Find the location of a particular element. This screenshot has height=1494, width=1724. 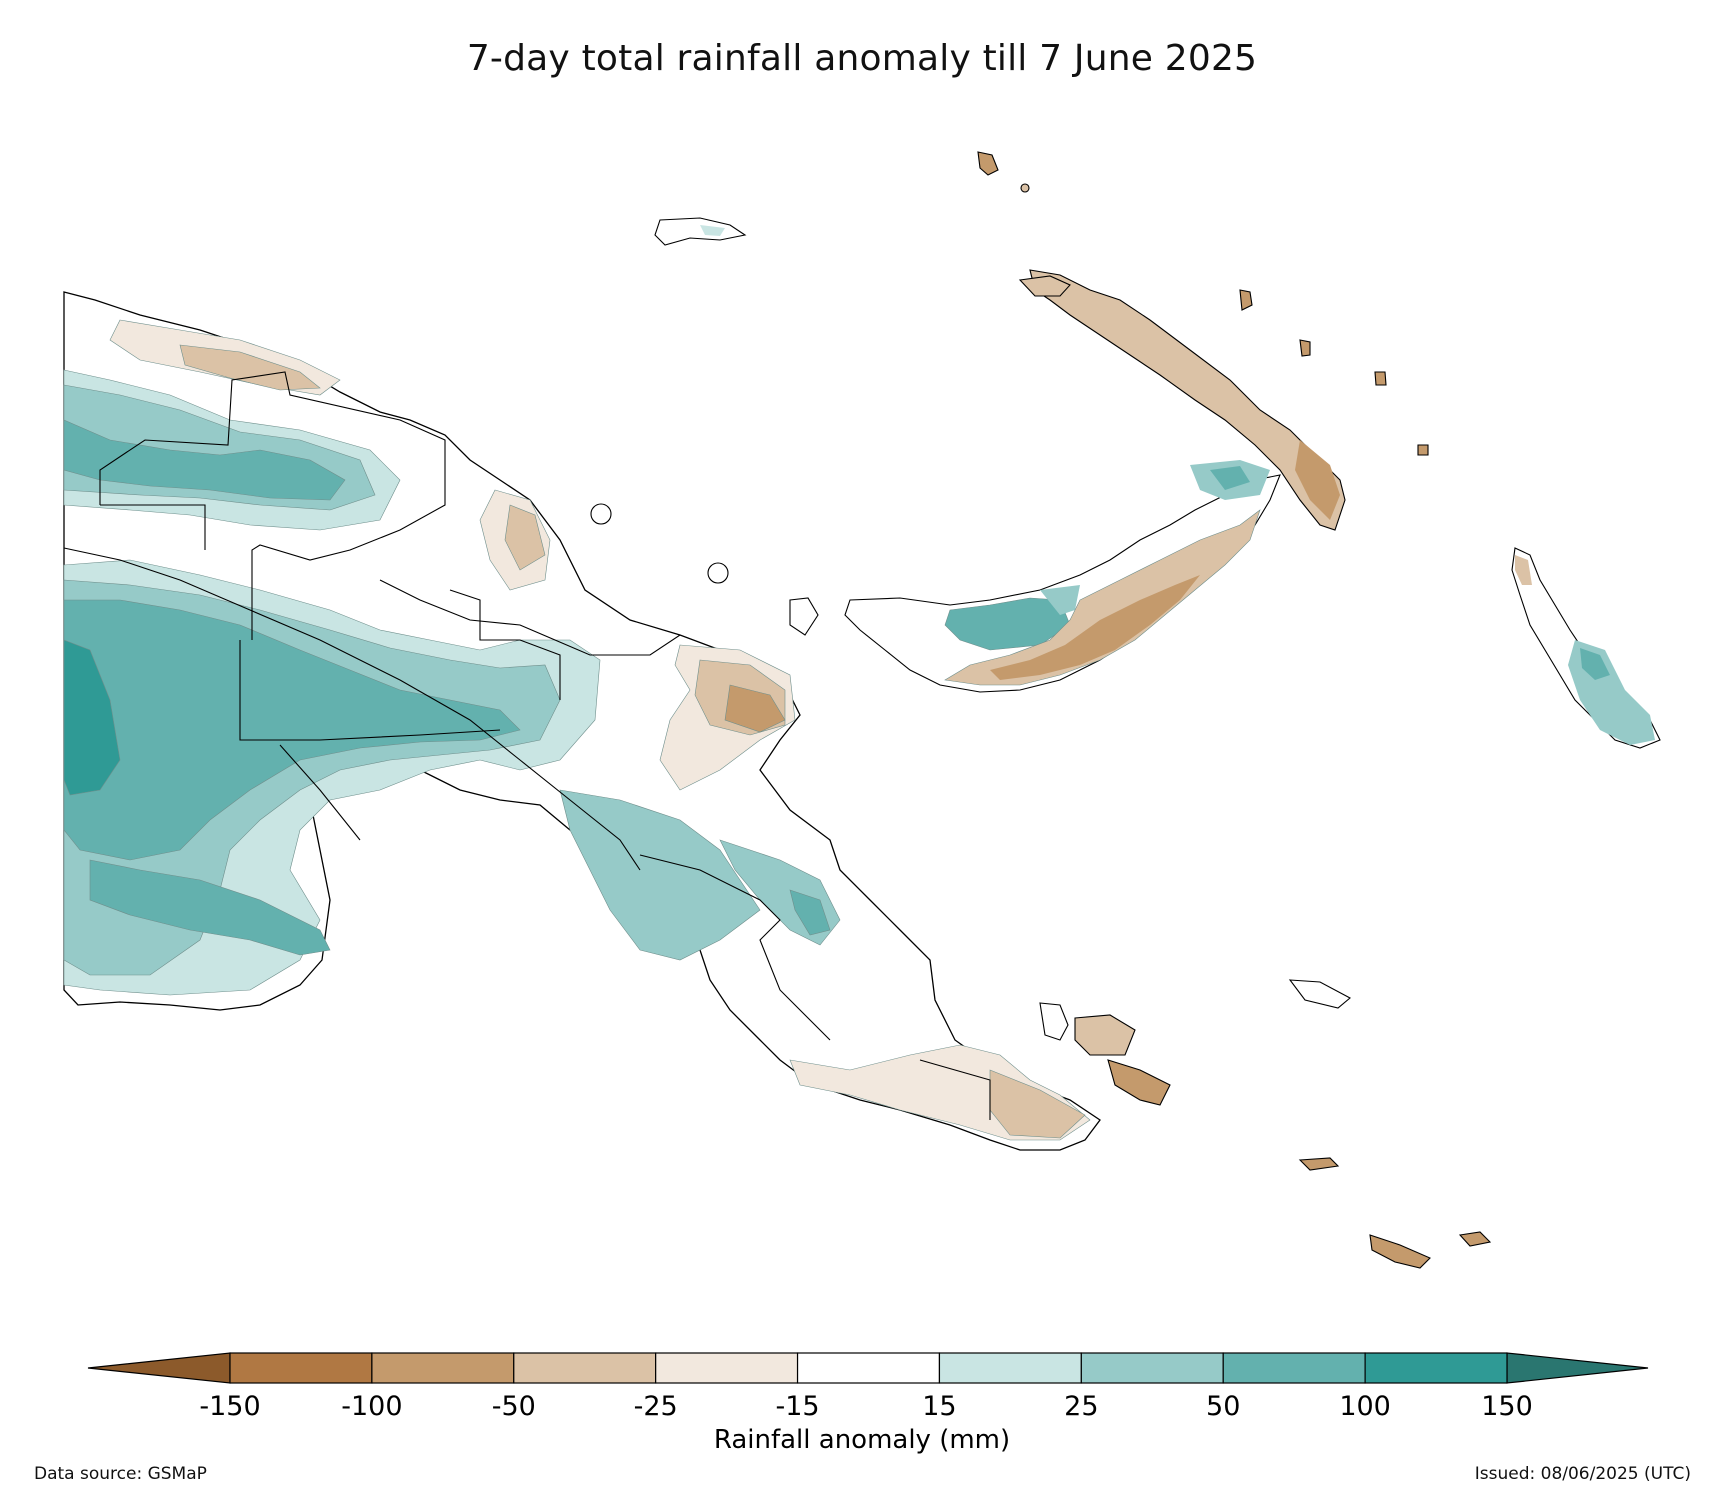

colorbar-tick-labels: -150 -100 -50 -25 -15 15 25 50 100 150 is located at coordinates (865, 1406).